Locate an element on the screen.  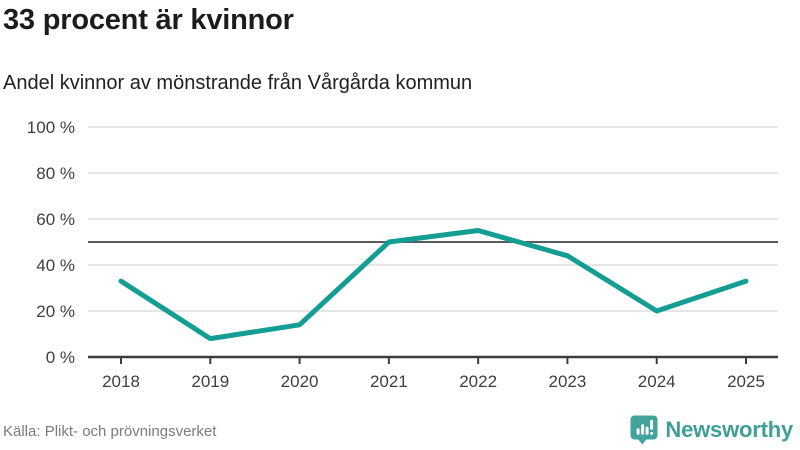
y-tick-label: 0 % is located at coordinates (60, 357).